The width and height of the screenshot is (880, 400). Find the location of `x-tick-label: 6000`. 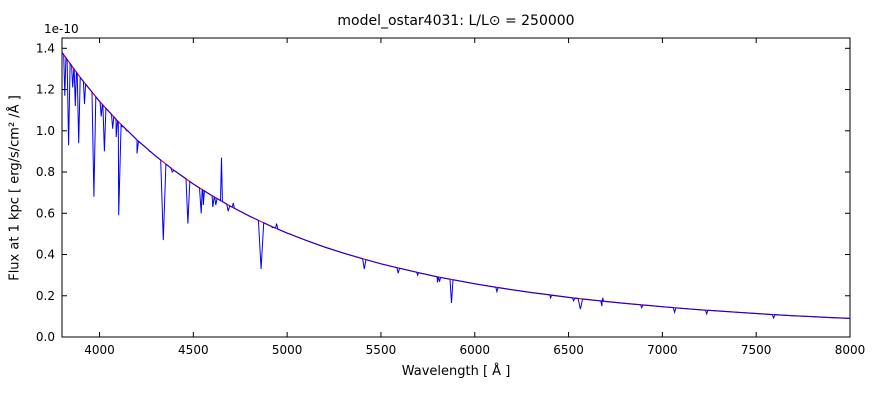

x-tick-label: 6000 is located at coordinates (474, 350).